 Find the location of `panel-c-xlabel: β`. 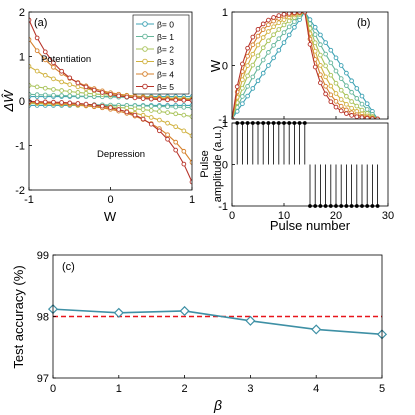

panel-c-xlabel: β is located at coordinates (217, 405).